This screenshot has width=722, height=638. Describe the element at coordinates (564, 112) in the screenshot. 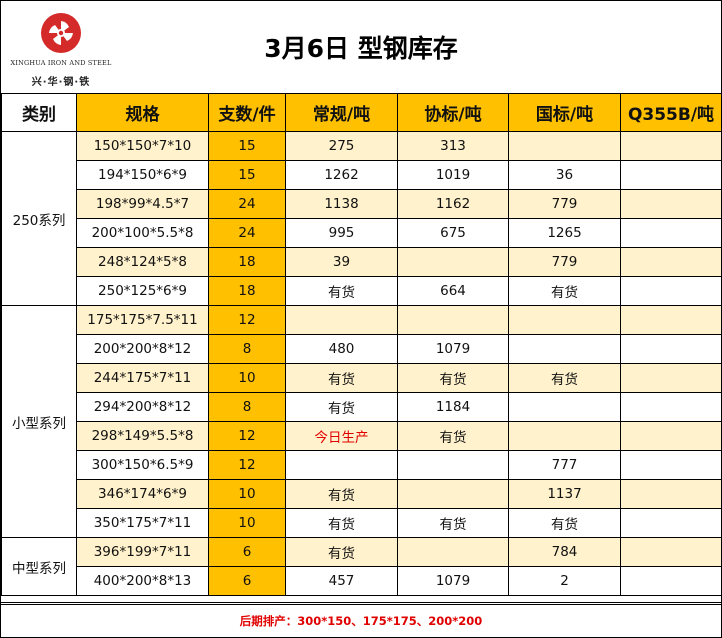

I see `header-national: 国标/吨` at that location.